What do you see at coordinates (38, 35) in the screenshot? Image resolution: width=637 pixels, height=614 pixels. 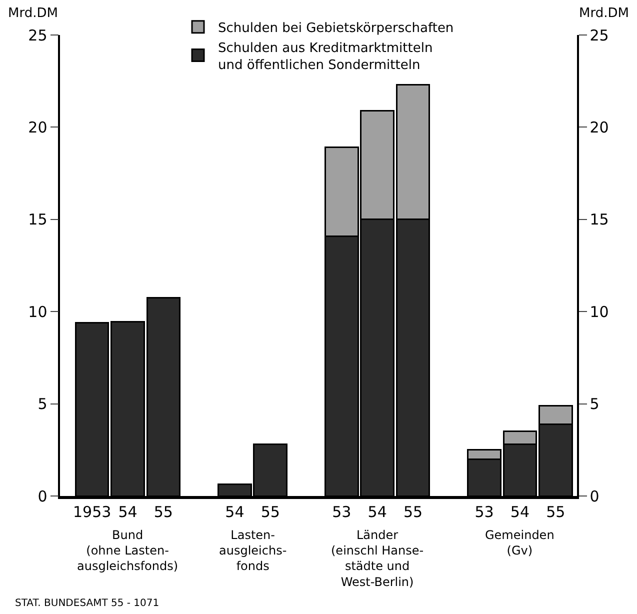 I see `y-tick-label: 25` at bounding box center [38, 35].